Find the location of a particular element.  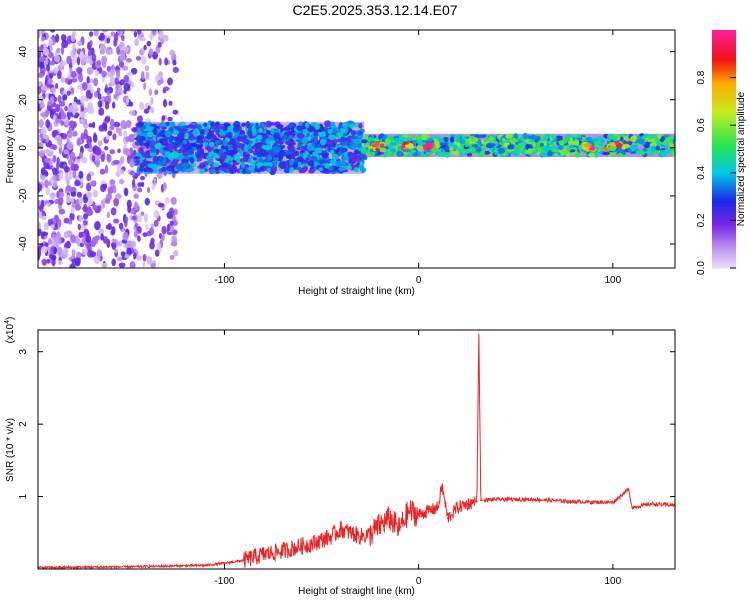

chart-title: C2E5.2025.353.12.14.E07 is located at coordinates (375, 10).